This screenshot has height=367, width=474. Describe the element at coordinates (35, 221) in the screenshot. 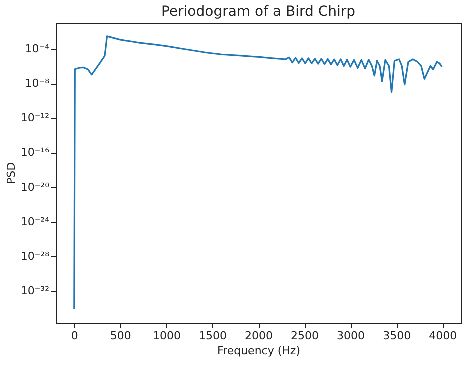

I see `y-tick-label: 10⁻²⁴` at that location.